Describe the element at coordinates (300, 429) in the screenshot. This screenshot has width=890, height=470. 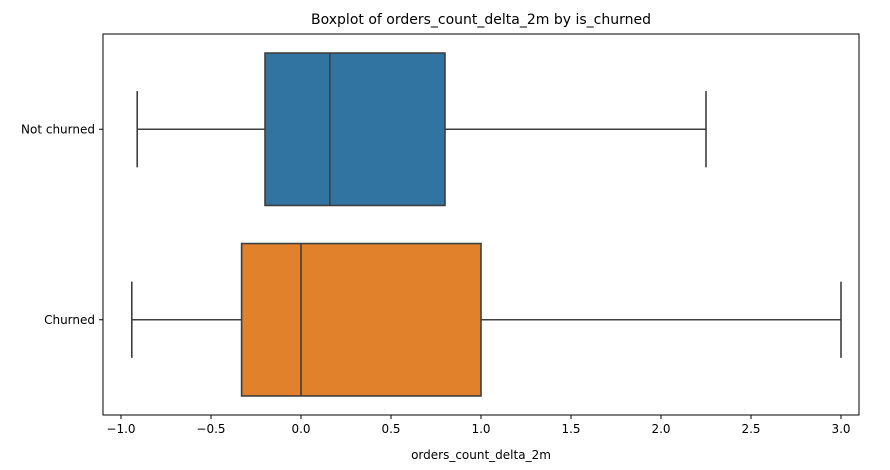
I see `x-tick-label: 0.0` at that location.